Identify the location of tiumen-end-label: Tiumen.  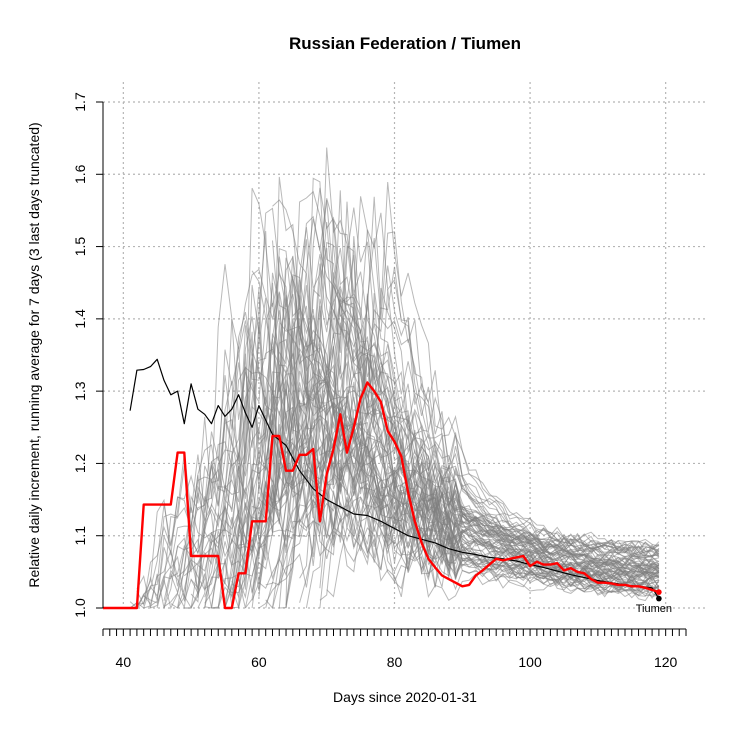
(654, 609).